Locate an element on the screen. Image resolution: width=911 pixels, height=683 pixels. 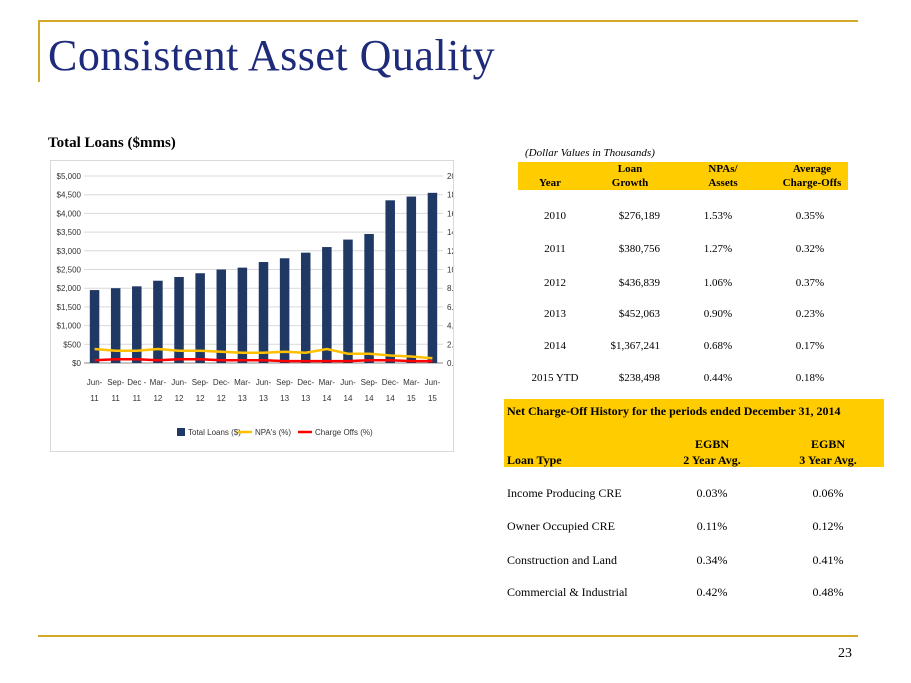
table1-row-chargeoffs: 0.37% is located at coordinates (810, 283).